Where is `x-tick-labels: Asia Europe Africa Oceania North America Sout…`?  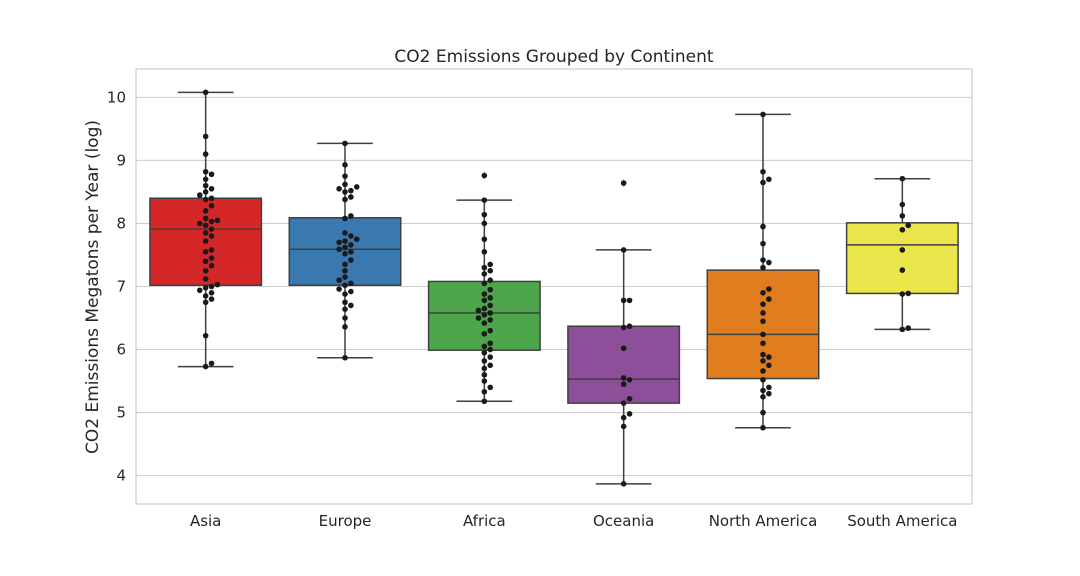
x-tick-labels: Asia Europe Africa Oceania North America Sout… is located at coordinates (574, 521).